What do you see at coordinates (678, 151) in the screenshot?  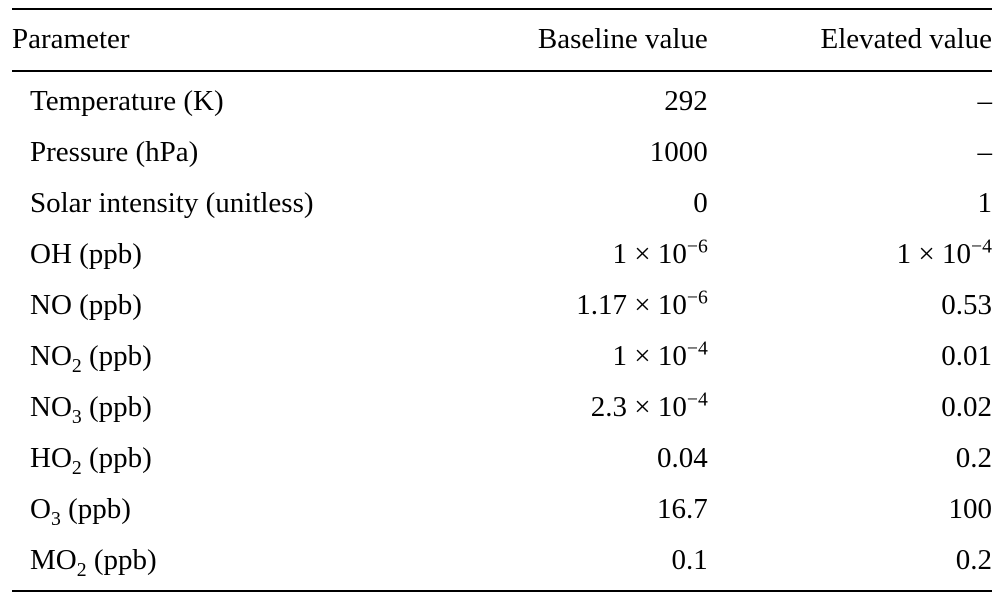 I see `baseline-value: 1000` at bounding box center [678, 151].